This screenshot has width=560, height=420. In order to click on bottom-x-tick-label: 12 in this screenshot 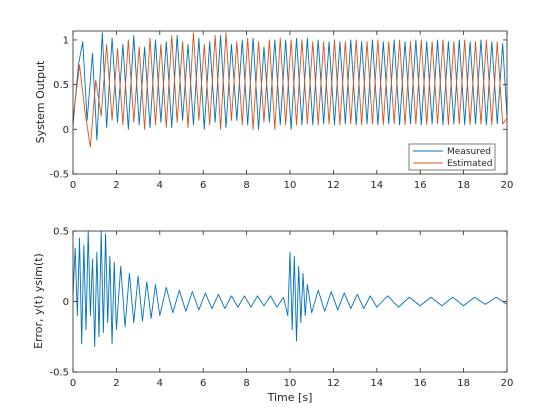, I will do `click(333, 383)`.